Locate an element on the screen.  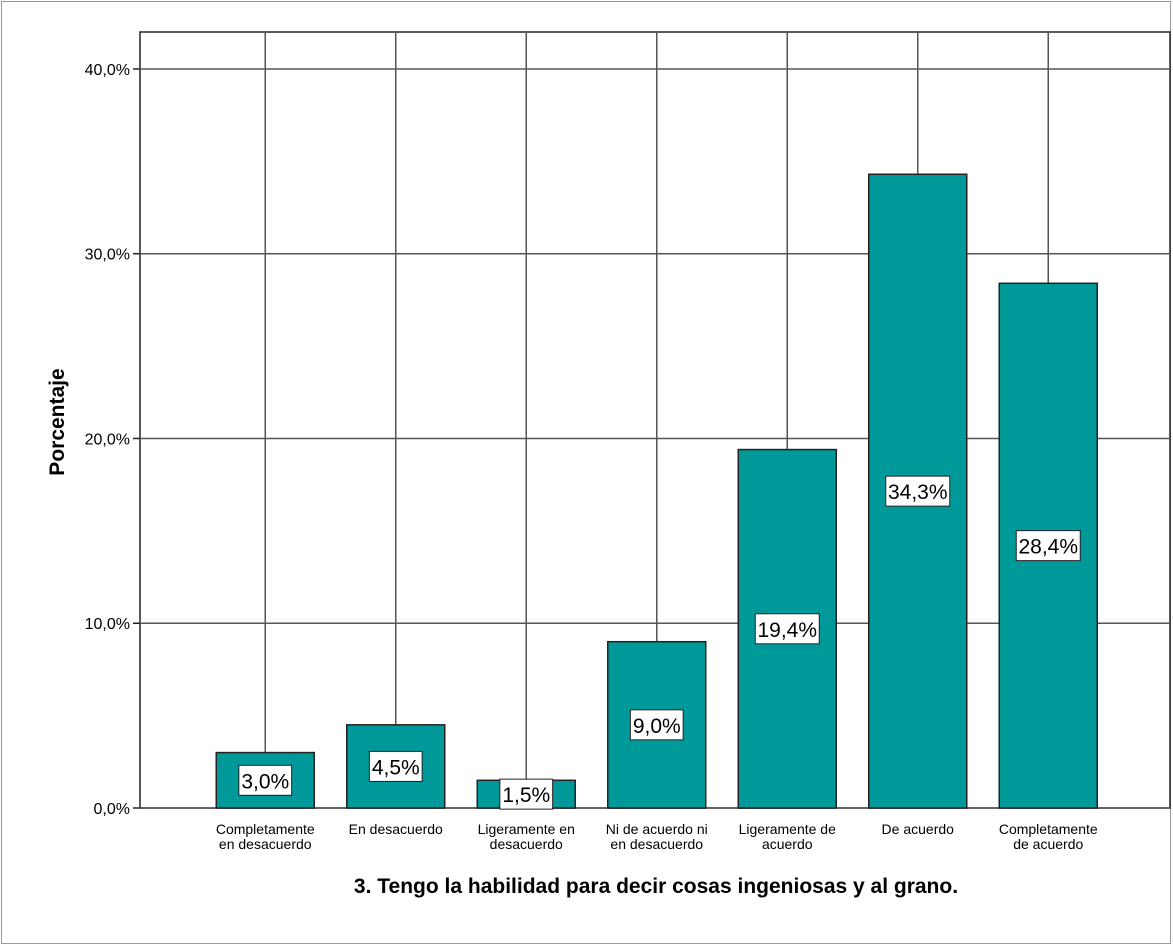
data-label: 3,0% is located at coordinates (265, 781).